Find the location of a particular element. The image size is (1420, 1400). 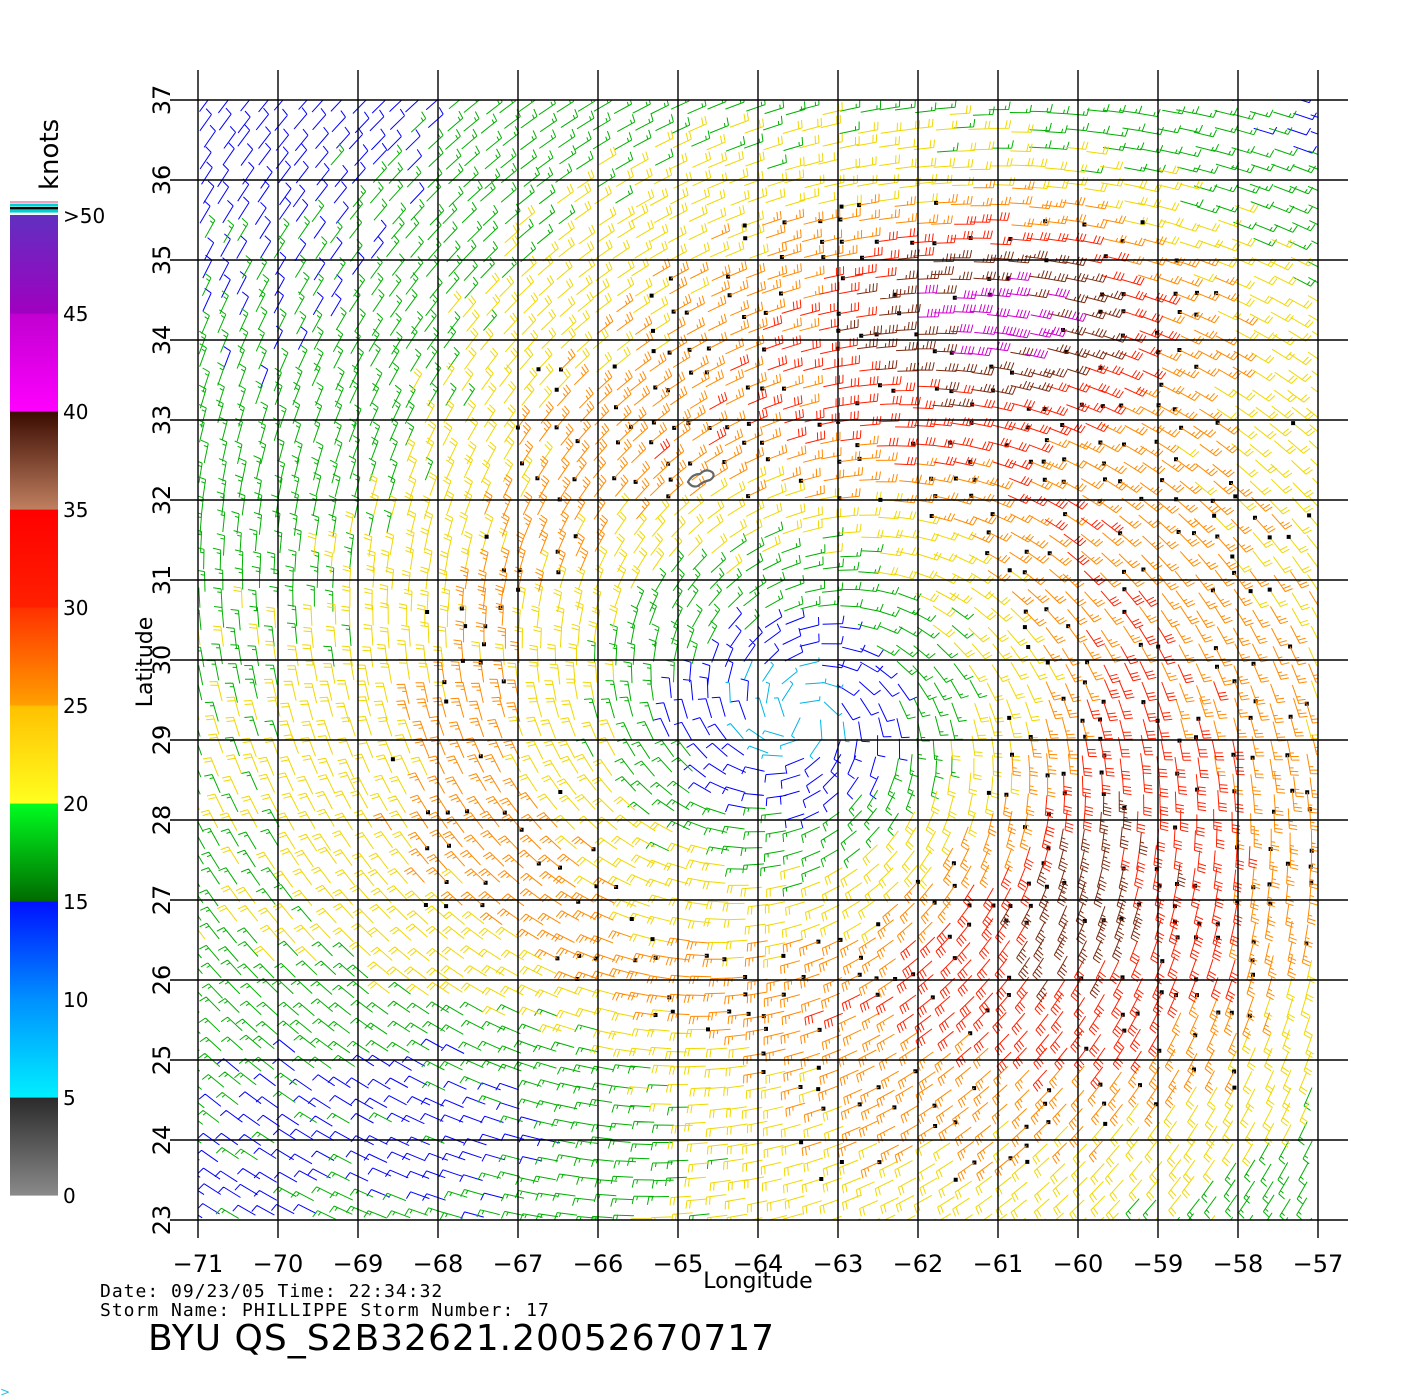

colorbar-tick-label: 45 is located at coordinates (75, 314).